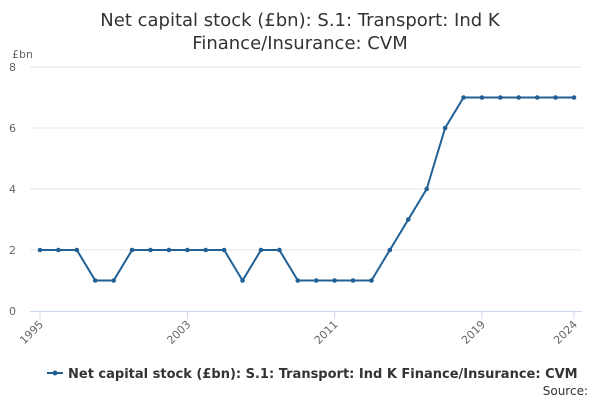  I want to click on x-tick-label: 2003, so click(178, 332).